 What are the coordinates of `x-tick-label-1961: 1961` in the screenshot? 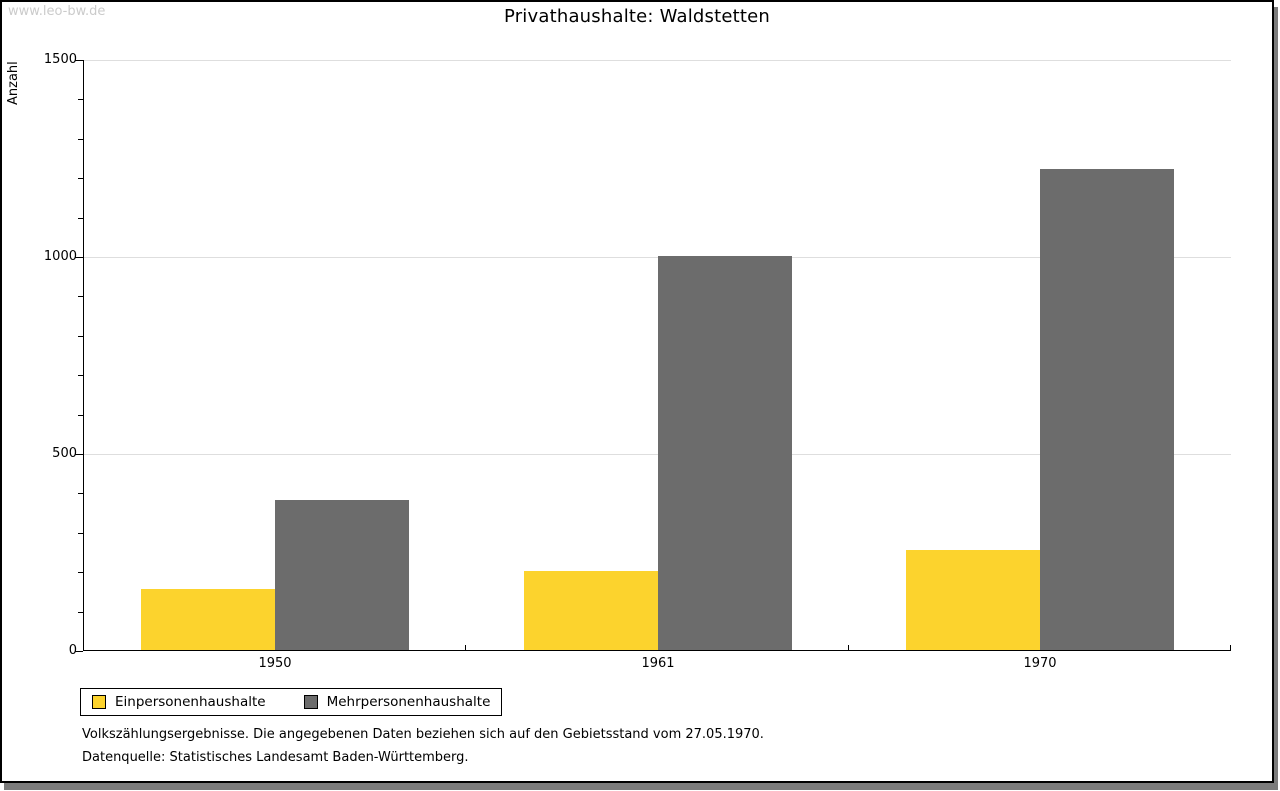 It's located at (658, 663).